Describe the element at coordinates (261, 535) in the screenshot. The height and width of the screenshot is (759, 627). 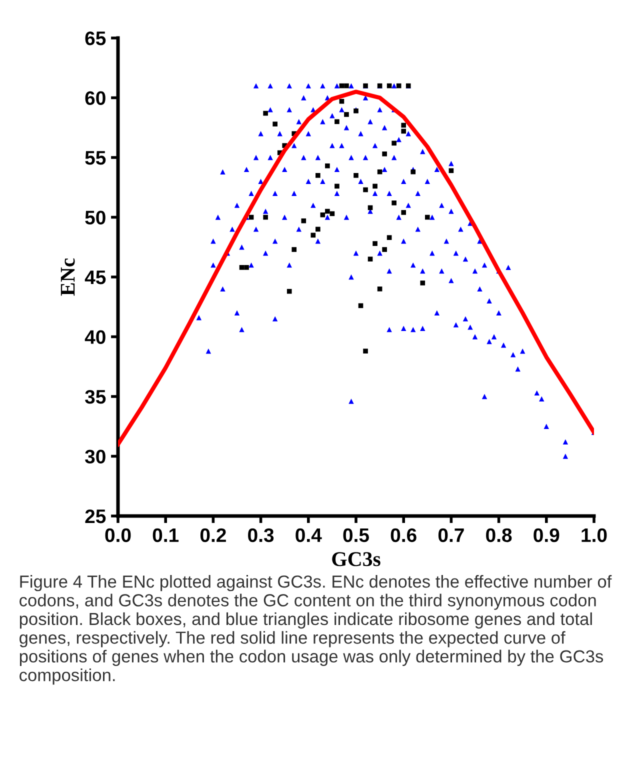
I see `x-tick-label: 0.3` at that location.